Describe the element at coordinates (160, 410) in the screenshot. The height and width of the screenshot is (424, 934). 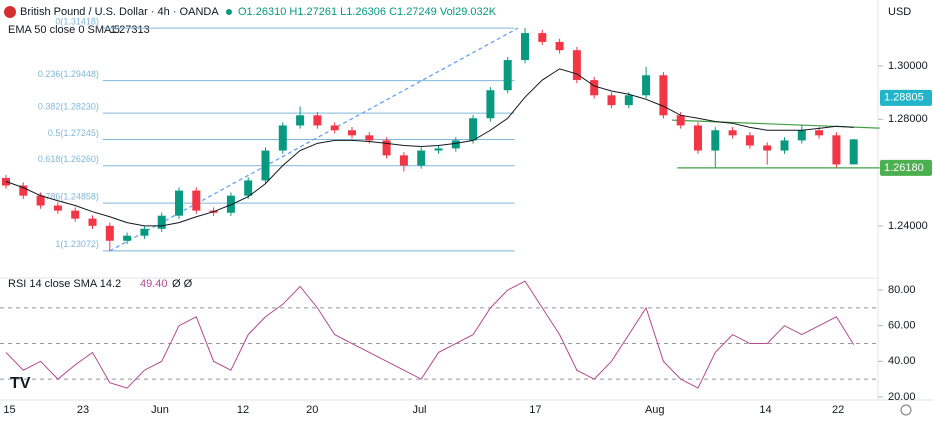
I see `x-tick-label: Jun` at that location.